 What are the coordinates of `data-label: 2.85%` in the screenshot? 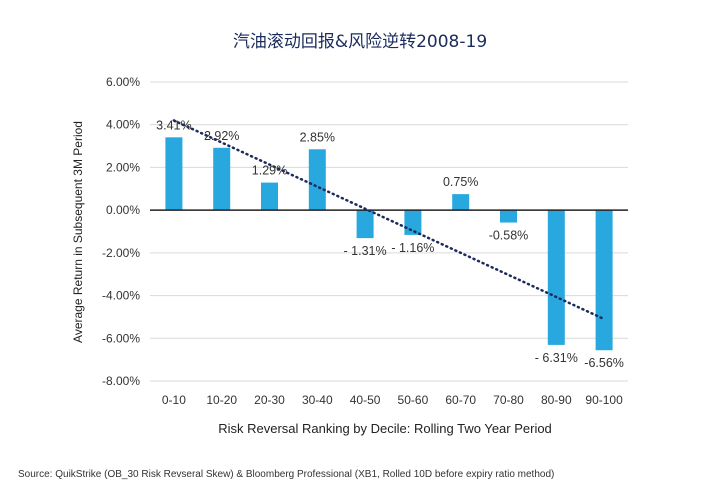 It's located at (317, 137).